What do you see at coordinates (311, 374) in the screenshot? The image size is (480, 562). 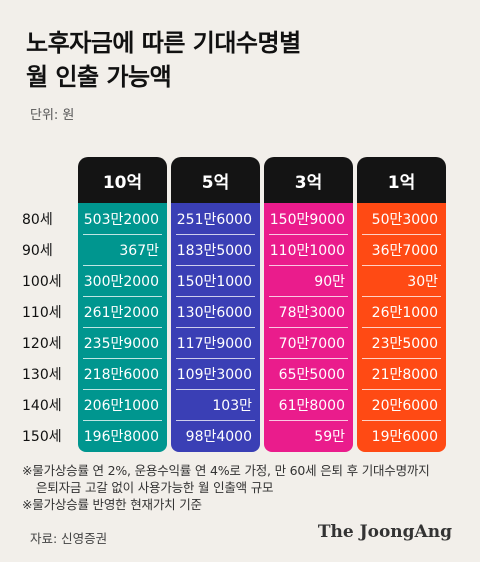 I see `table-cell: 65만5000` at bounding box center [311, 374].